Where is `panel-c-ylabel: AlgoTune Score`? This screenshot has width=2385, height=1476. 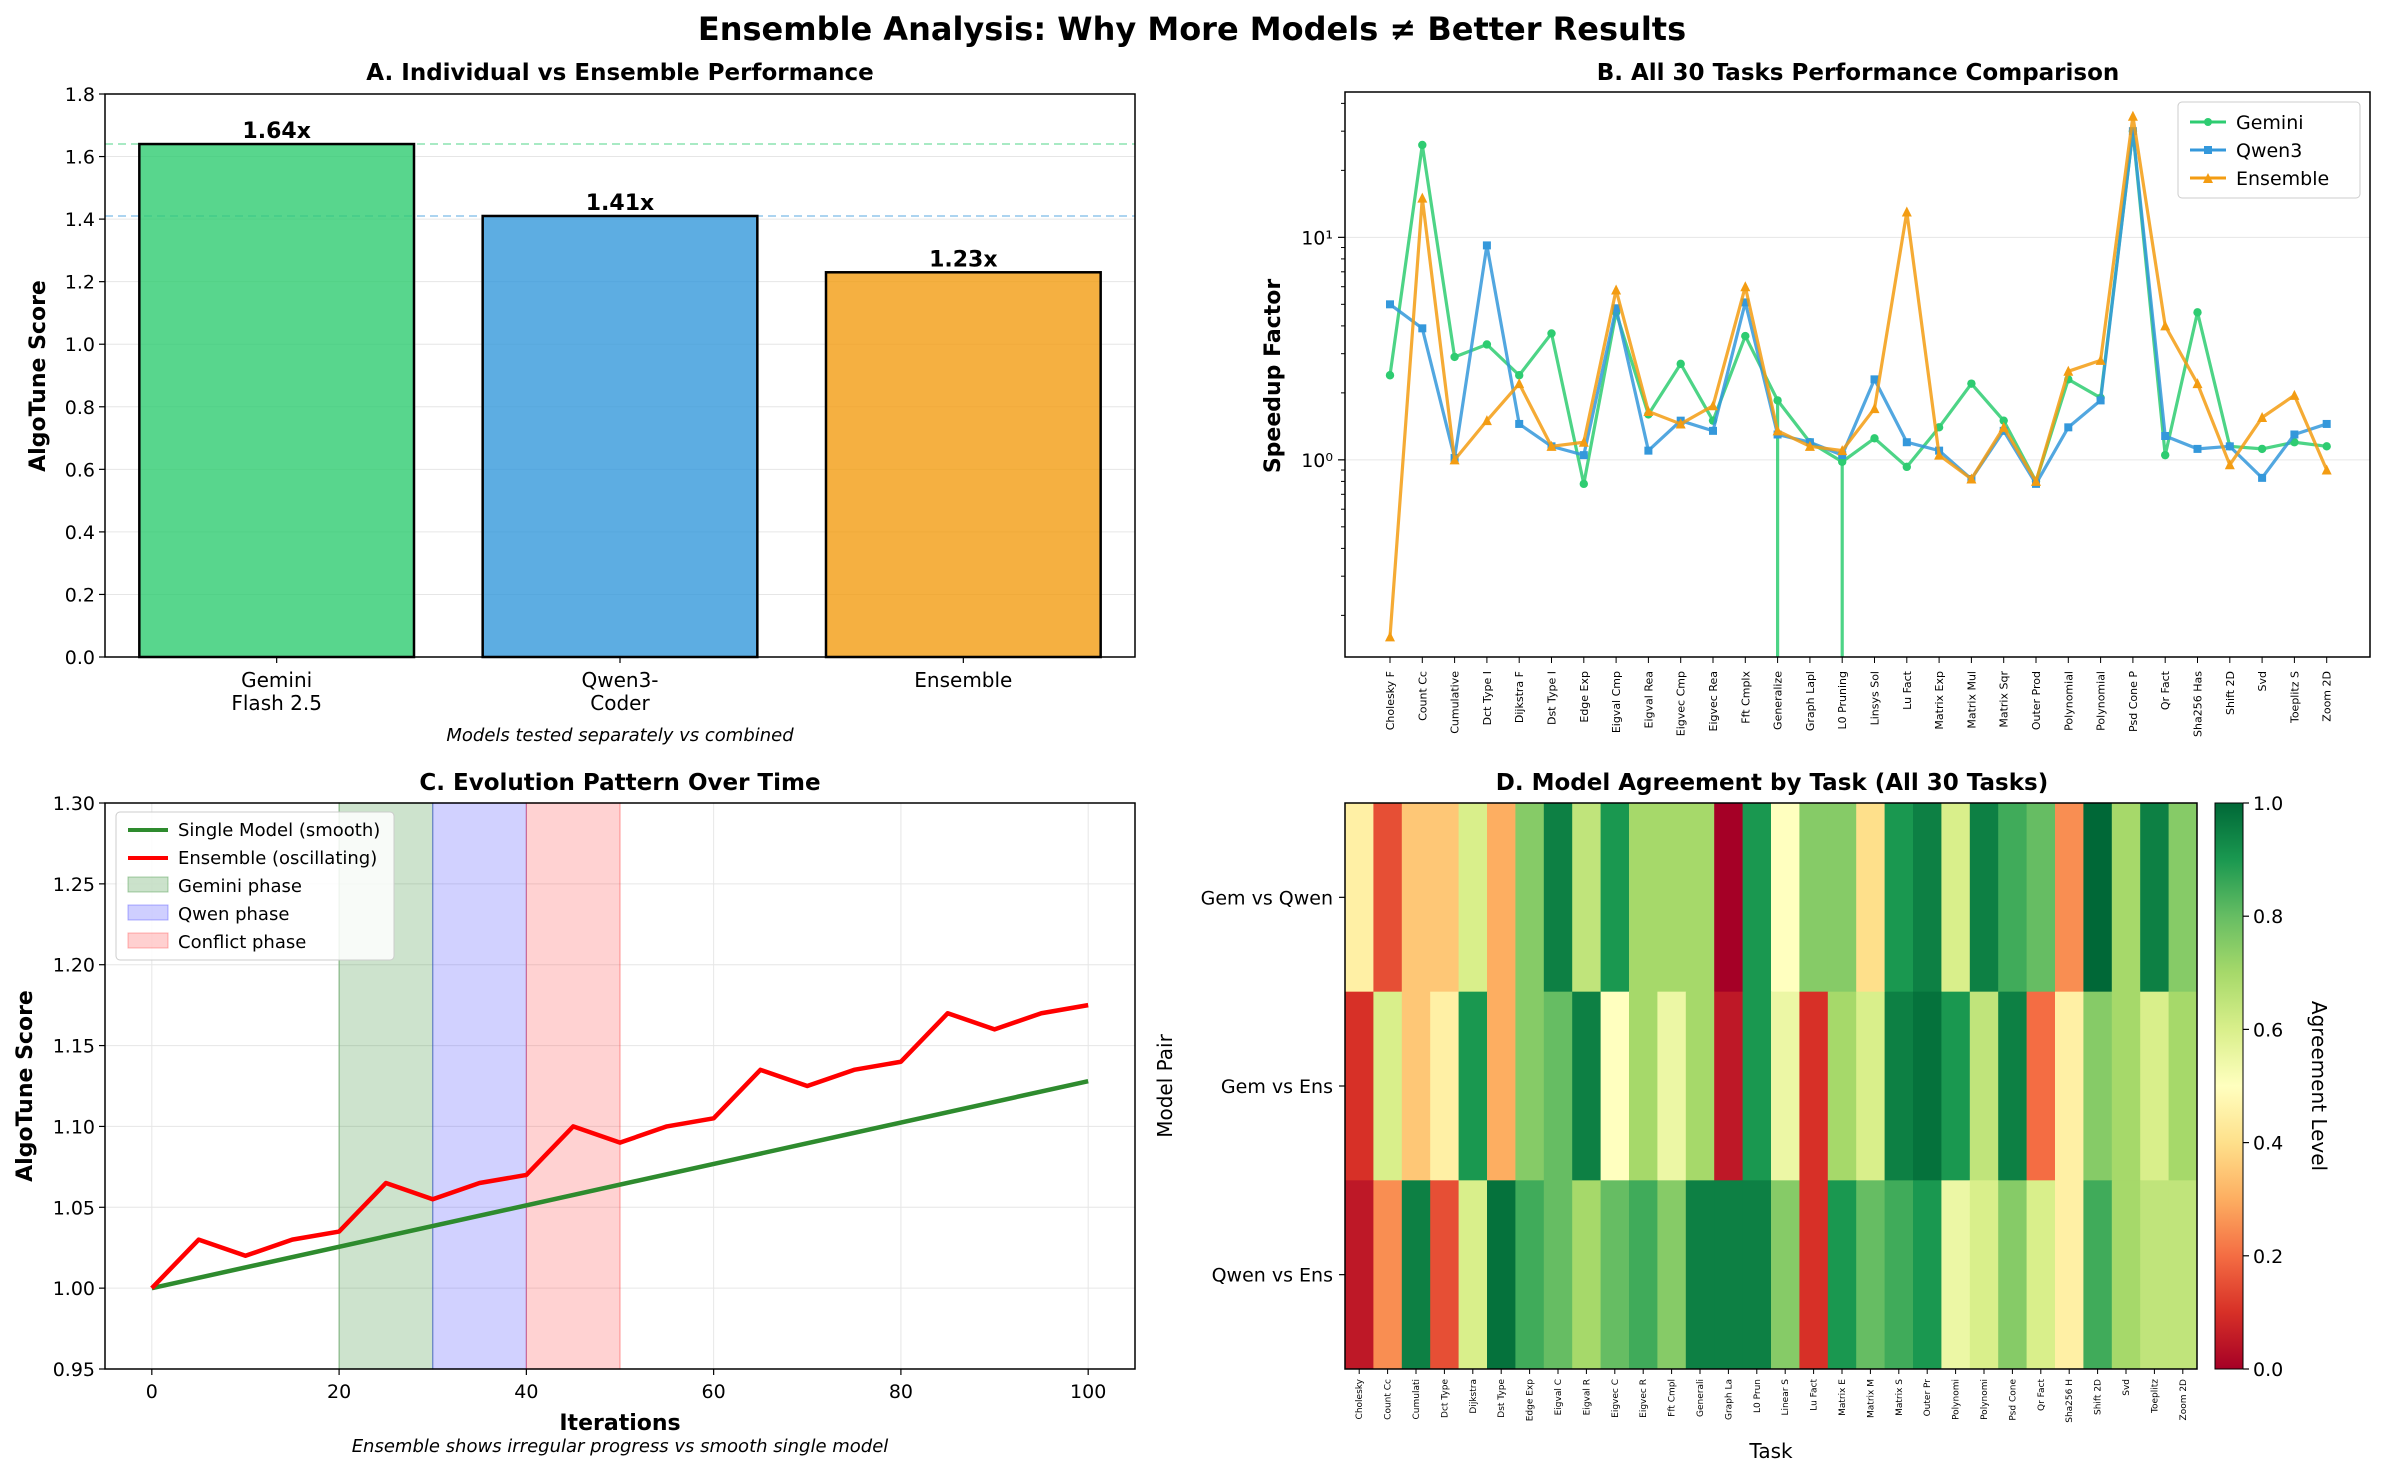 panel-c-ylabel: AlgoTune Score is located at coordinates (25, 1086).